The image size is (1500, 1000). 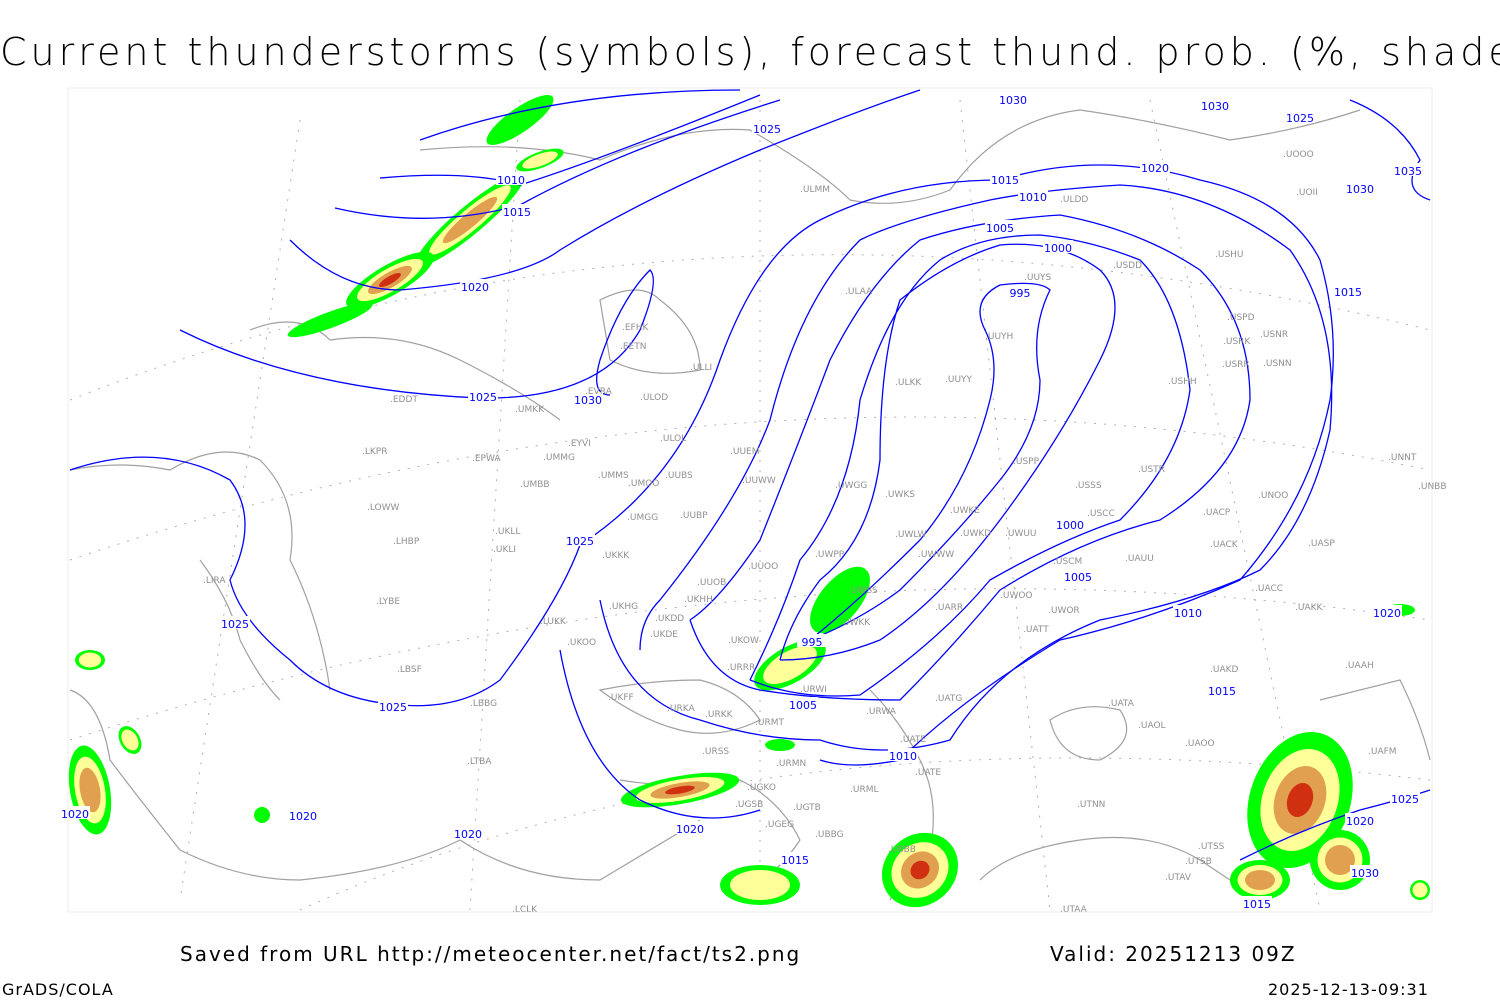 I want to click on station-label: .UWLW, so click(x=911, y=535).